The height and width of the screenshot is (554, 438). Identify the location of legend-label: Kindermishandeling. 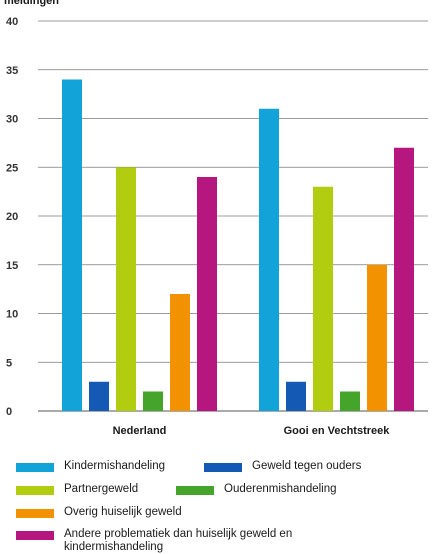
(115, 466).